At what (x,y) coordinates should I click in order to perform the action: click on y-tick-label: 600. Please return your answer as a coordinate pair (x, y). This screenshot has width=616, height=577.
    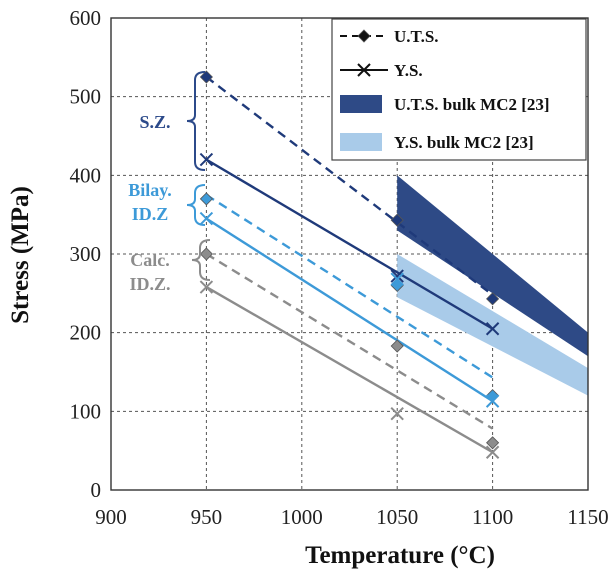
    Looking at the image, I should click on (86, 18).